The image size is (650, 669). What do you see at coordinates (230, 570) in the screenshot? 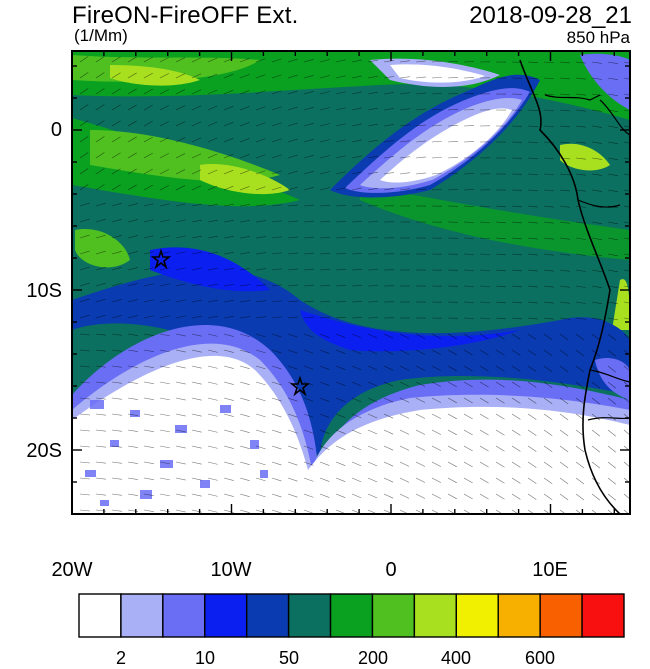
I see `lon-label-10w: 10W` at bounding box center [230, 570].